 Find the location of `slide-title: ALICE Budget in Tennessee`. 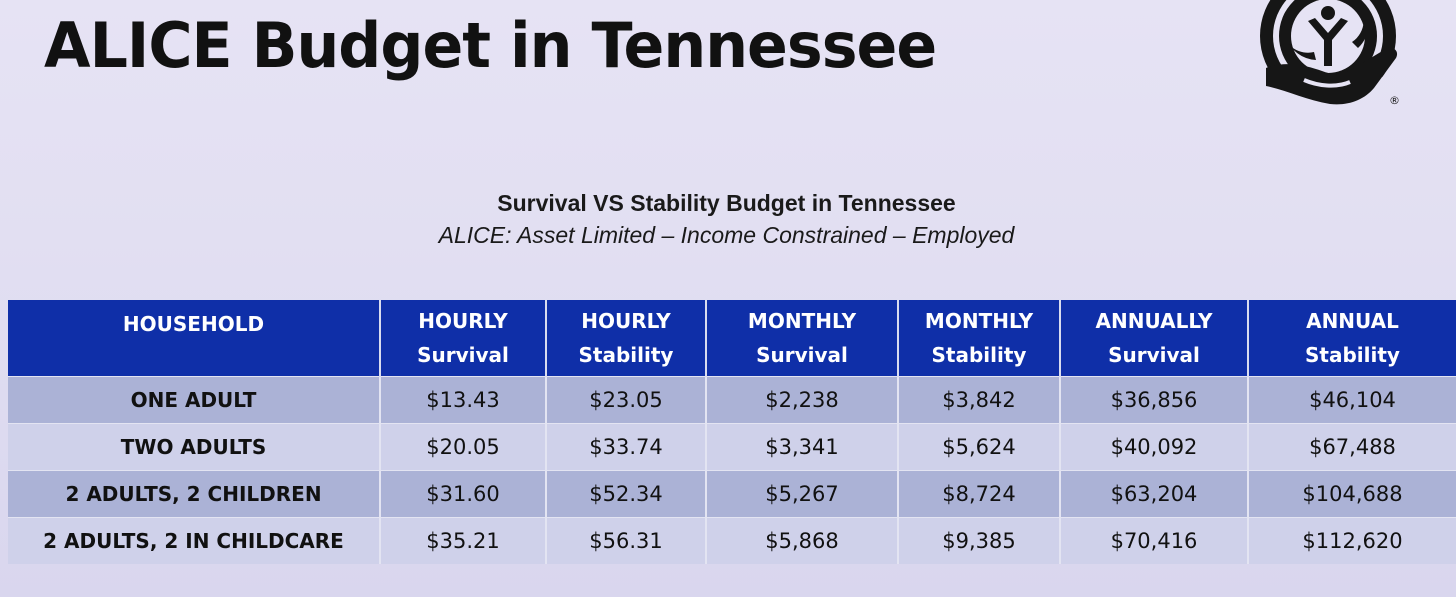

slide-title: ALICE Budget in Tennessee is located at coordinates (490, 45).